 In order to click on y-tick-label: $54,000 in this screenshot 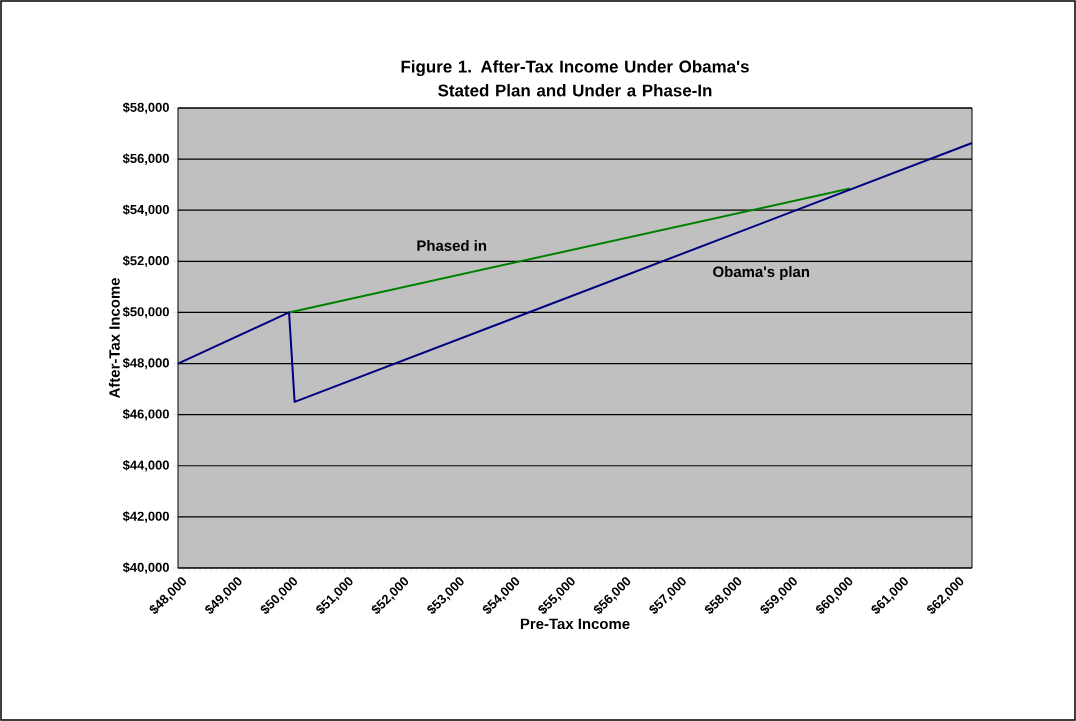, I will do `click(145, 210)`.